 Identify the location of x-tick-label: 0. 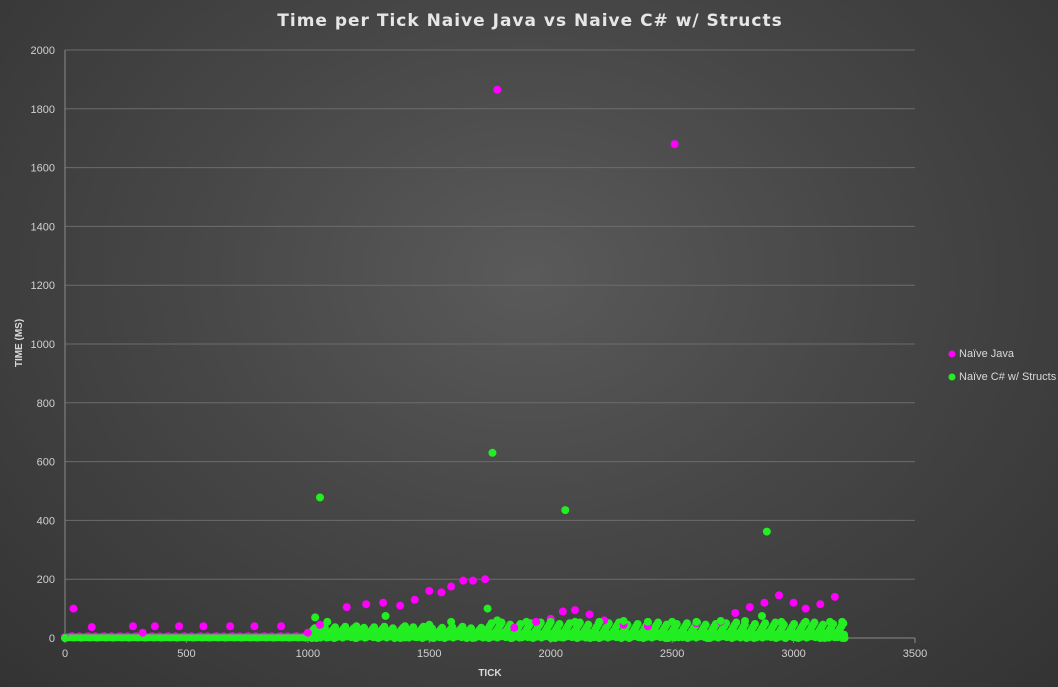
(65, 654).